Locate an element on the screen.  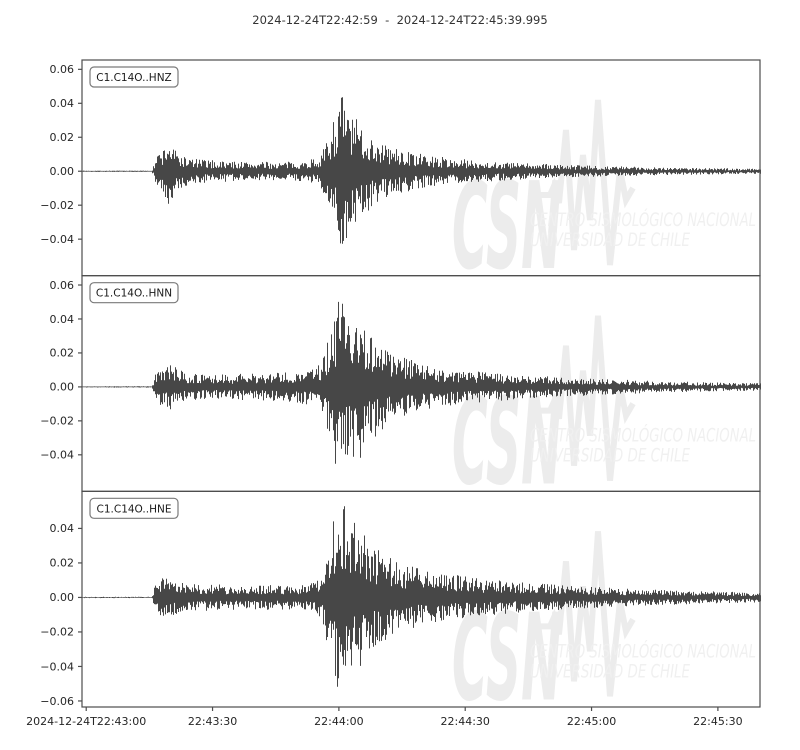
trace-id-badge: C1.C14O..HNE is located at coordinates (134, 508).